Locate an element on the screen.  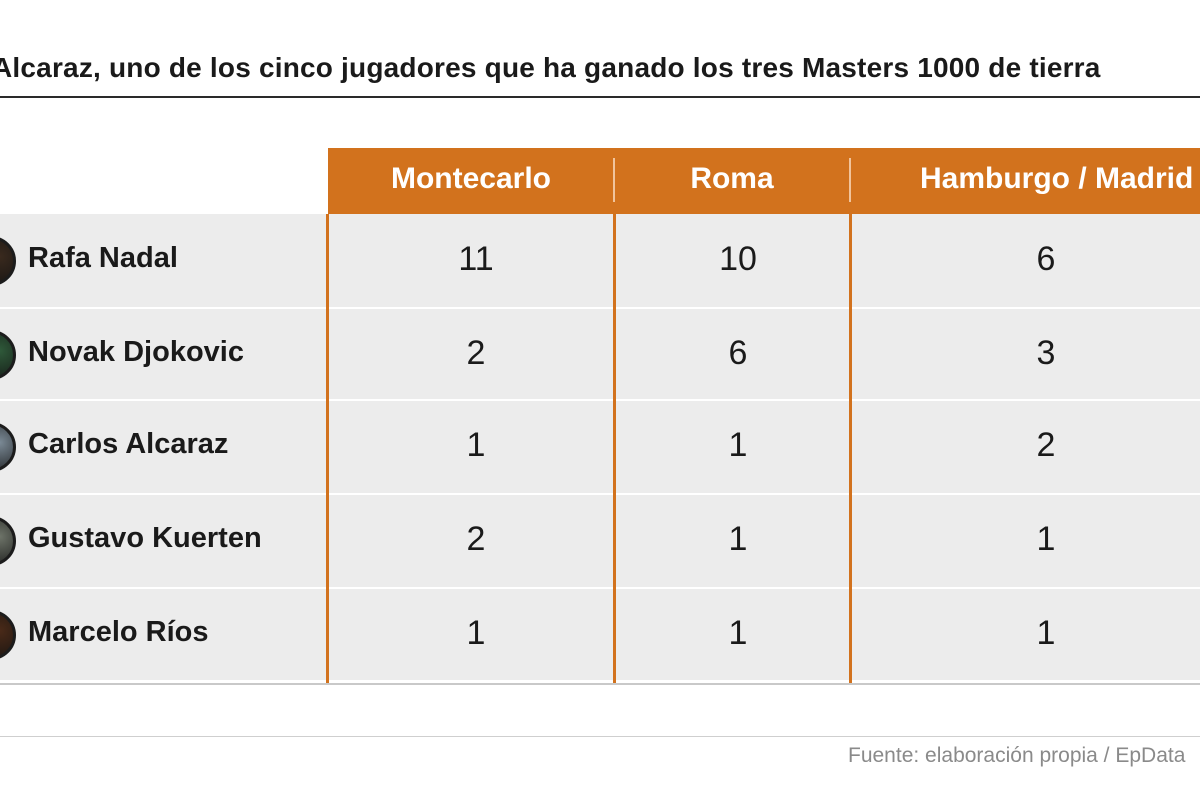
footer-divider is located at coordinates (600, 736).